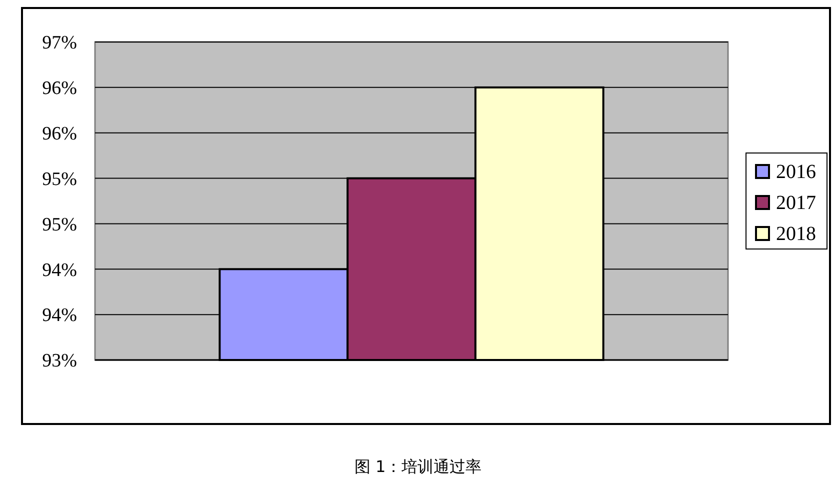 This screenshot has height=485, width=835. I want to click on legend-label: 2016, so click(796, 172).